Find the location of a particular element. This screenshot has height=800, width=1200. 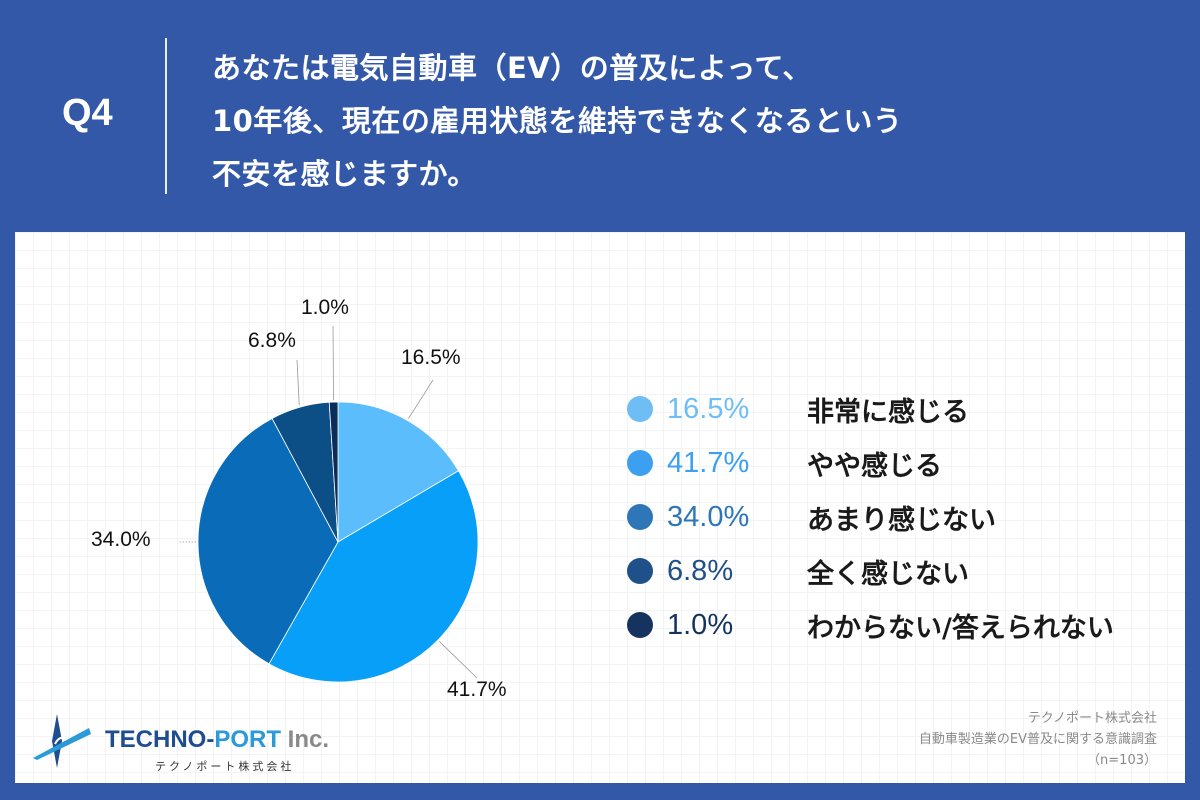

question-line-3: 不安を感じますか。 is located at coordinates (344, 174).